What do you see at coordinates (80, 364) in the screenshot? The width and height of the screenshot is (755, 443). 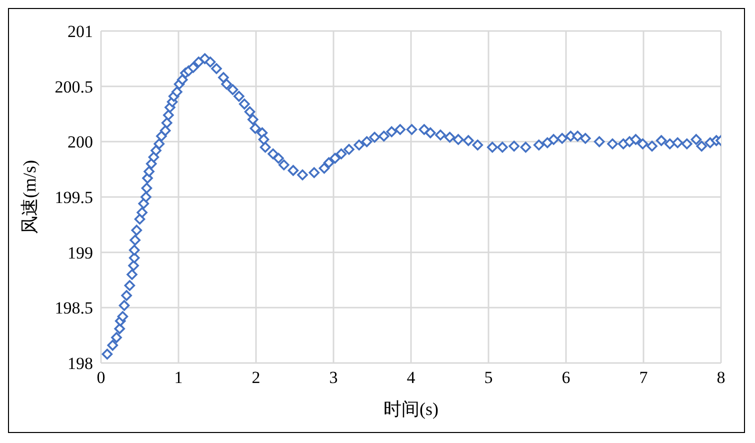 I see `y-tick-label: 198` at bounding box center [80, 364].